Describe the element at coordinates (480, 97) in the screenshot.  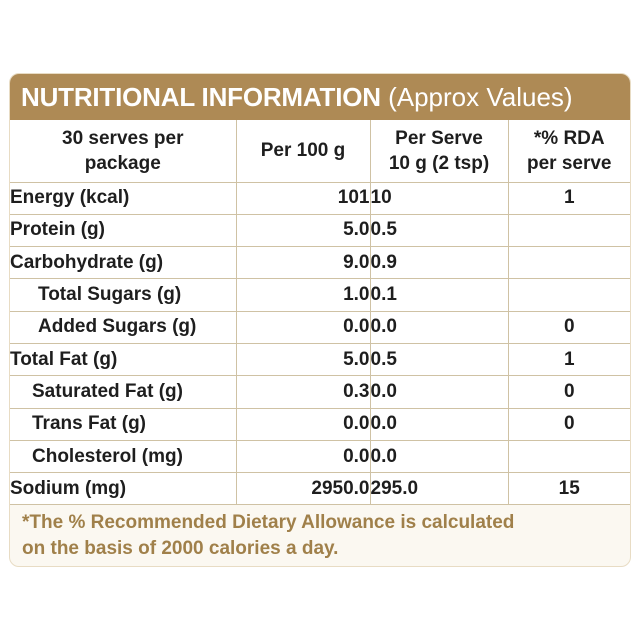
I see `title-sub: (Approx Values)` at that location.